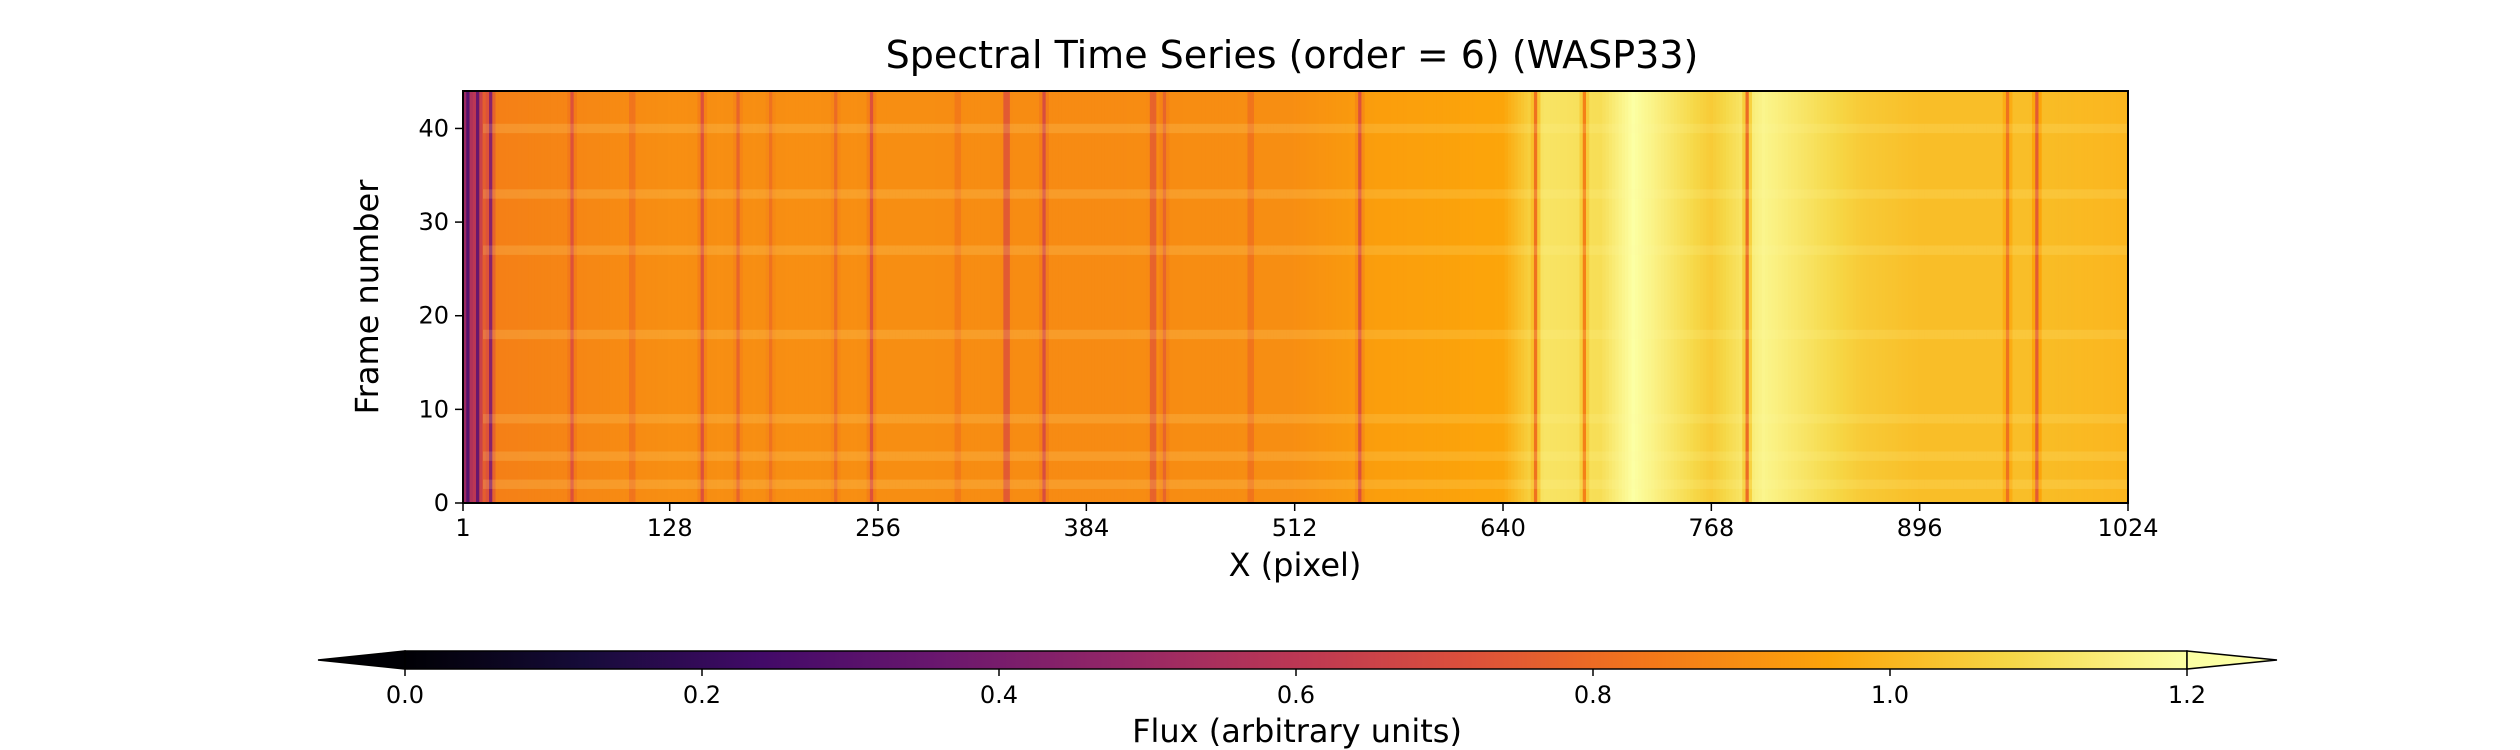 The image size is (2520, 750). Describe the element at coordinates (702, 695) in the screenshot. I see `colorbar-tick-label: 0.2` at that location.